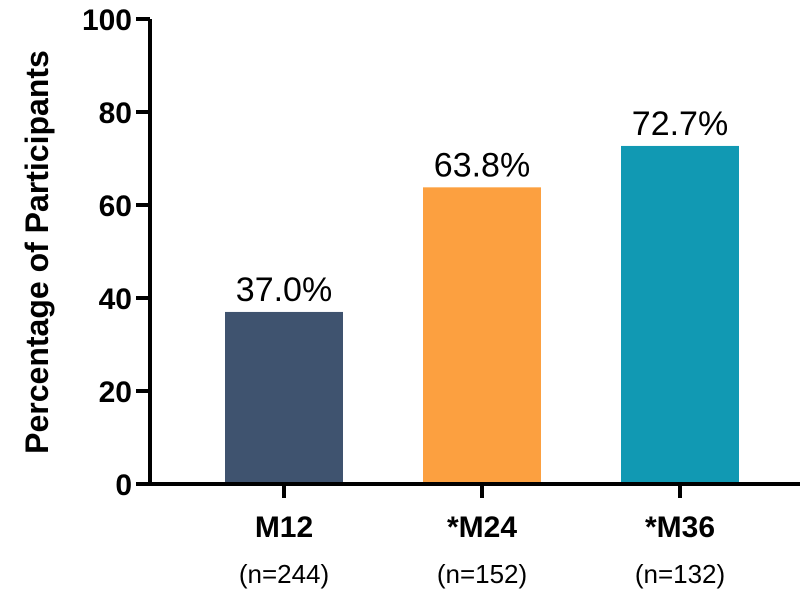 This screenshot has height=591, width=810. What do you see at coordinates (115, 392) in the screenshot?
I see `y-tick-label: 20` at bounding box center [115, 392].